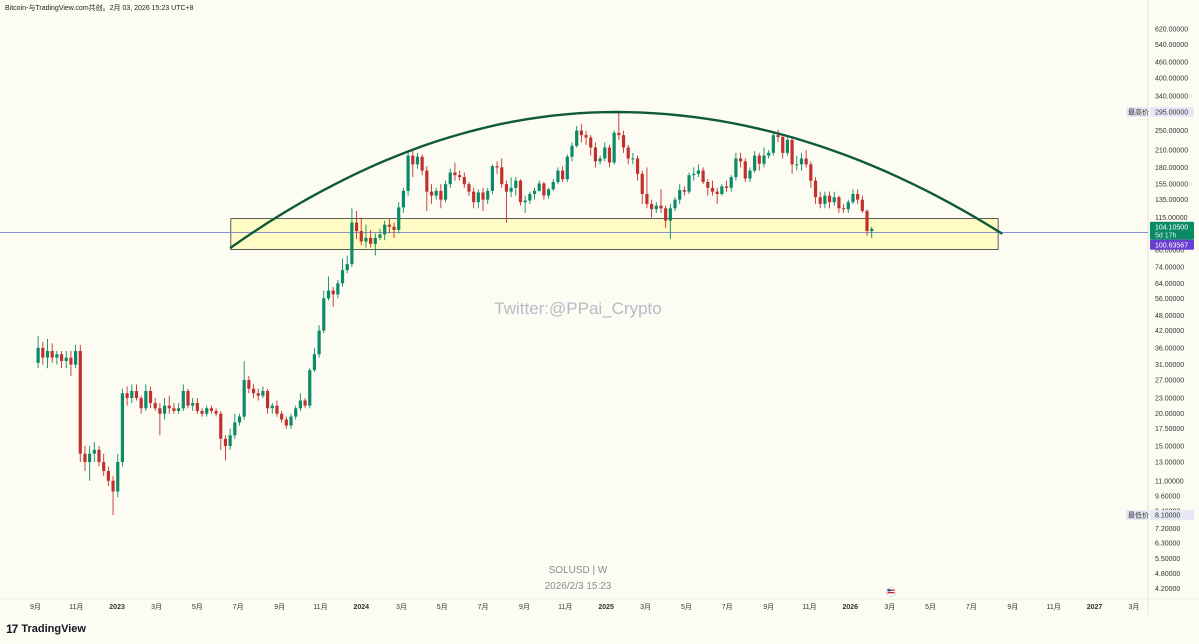 The width and height of the screenshot is (1199, 644). Describe the element at coordinates (1171, 245) in the screenshot. I see `level-price-value: 100.63567` at that location.